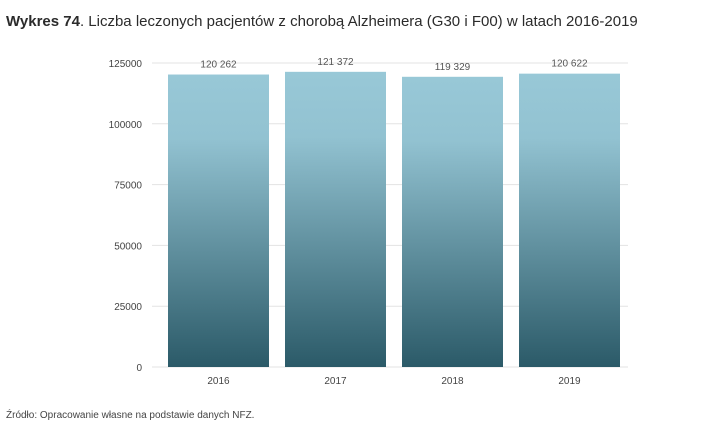 The height and width of the screenshot is (428, 702). Describe the element at coordinates (569, 64) in the screenshot. I see `data-label: 120 622` at that location.